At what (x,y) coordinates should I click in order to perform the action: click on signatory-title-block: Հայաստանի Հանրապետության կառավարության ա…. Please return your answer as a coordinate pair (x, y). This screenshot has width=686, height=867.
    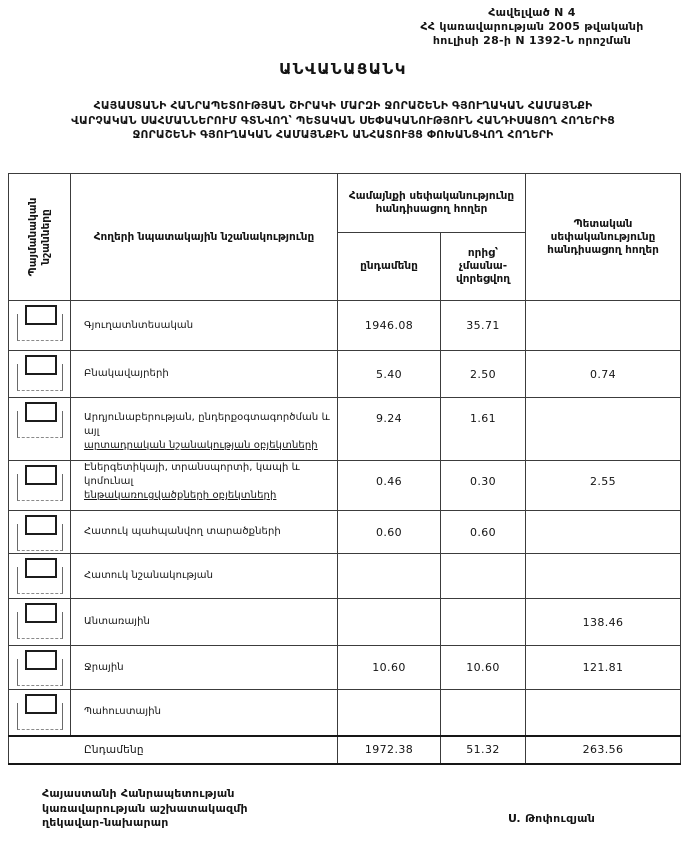
    Looking at the image, I should click on (145, 809).